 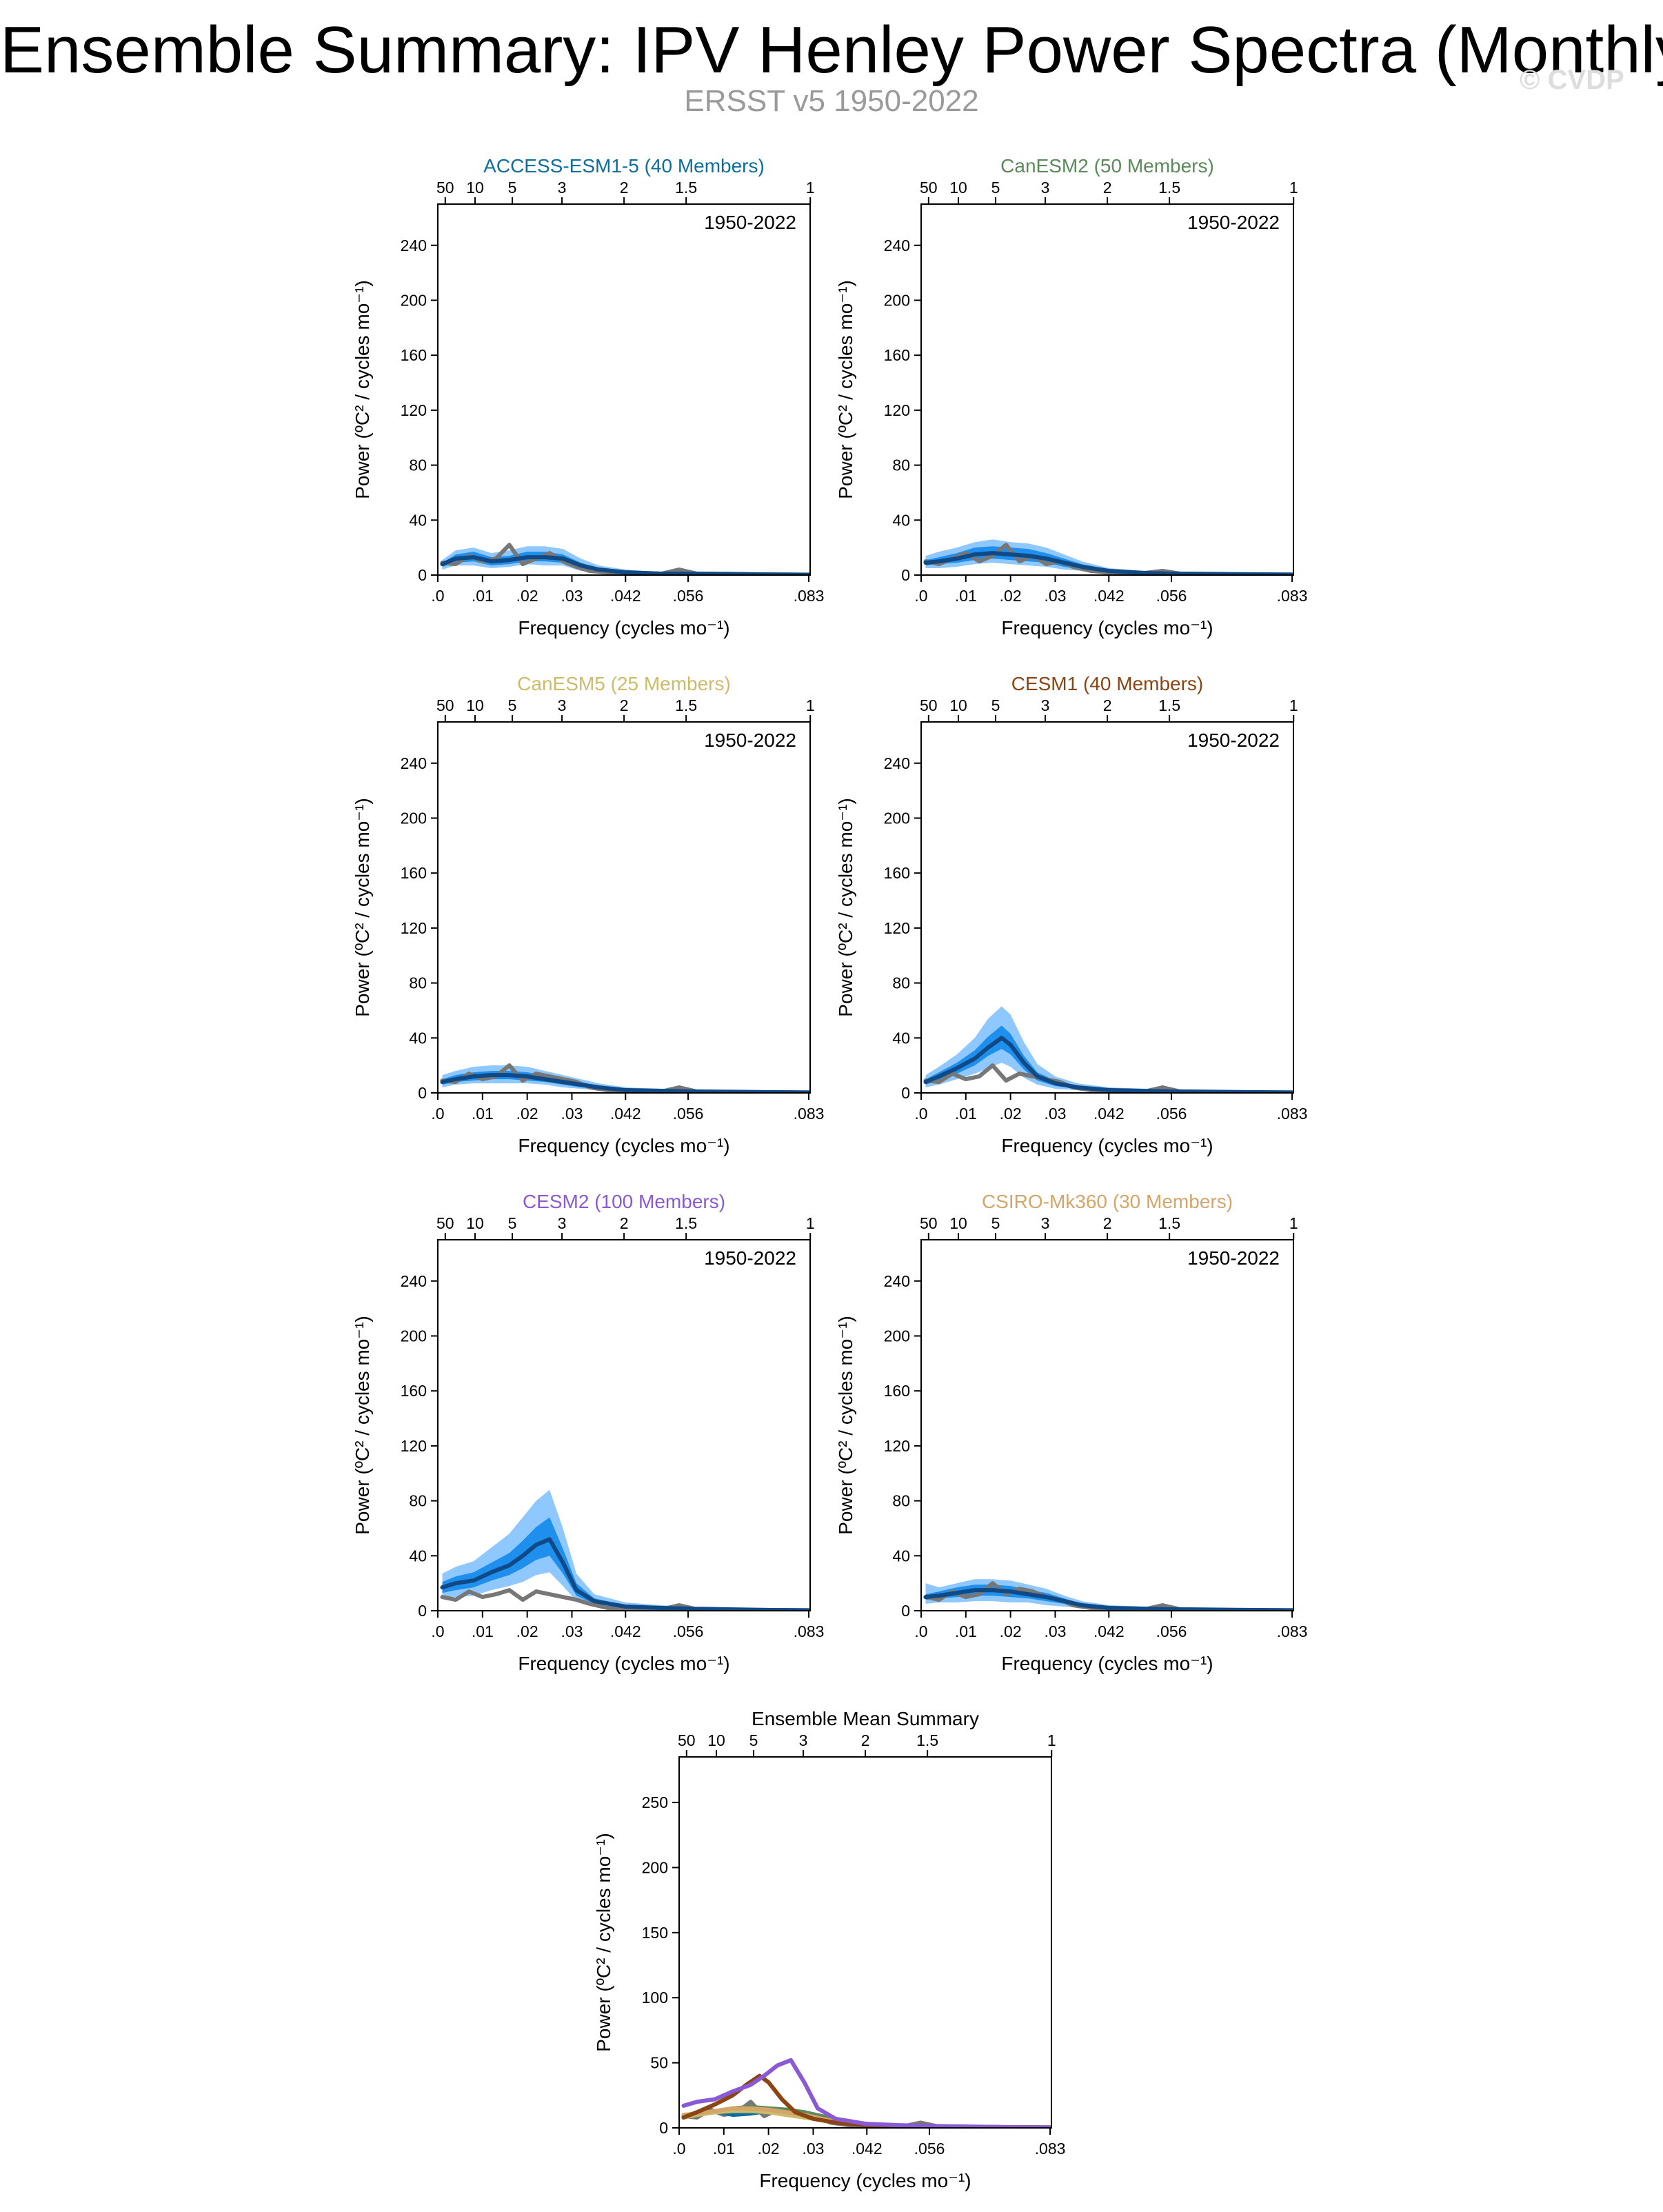 What do you see at coordinates (655, 1998) in the screenshot?
I see `y-tick-label: 100` at bounding box center [655, 1998].